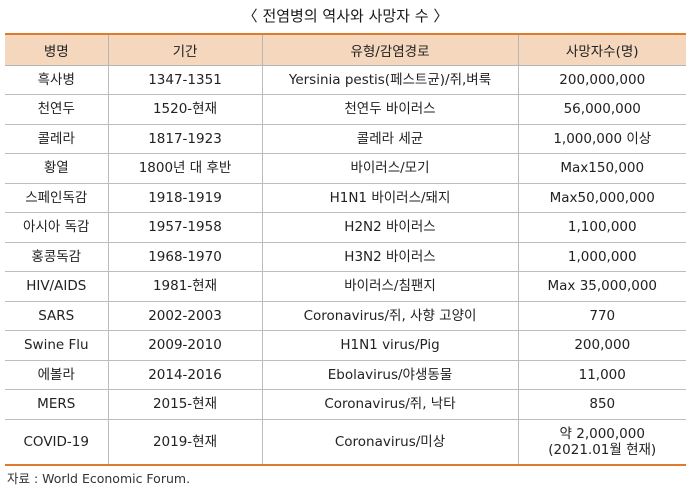  I want to click on cell-deaths: Max50,000,000, so click(601, 198).